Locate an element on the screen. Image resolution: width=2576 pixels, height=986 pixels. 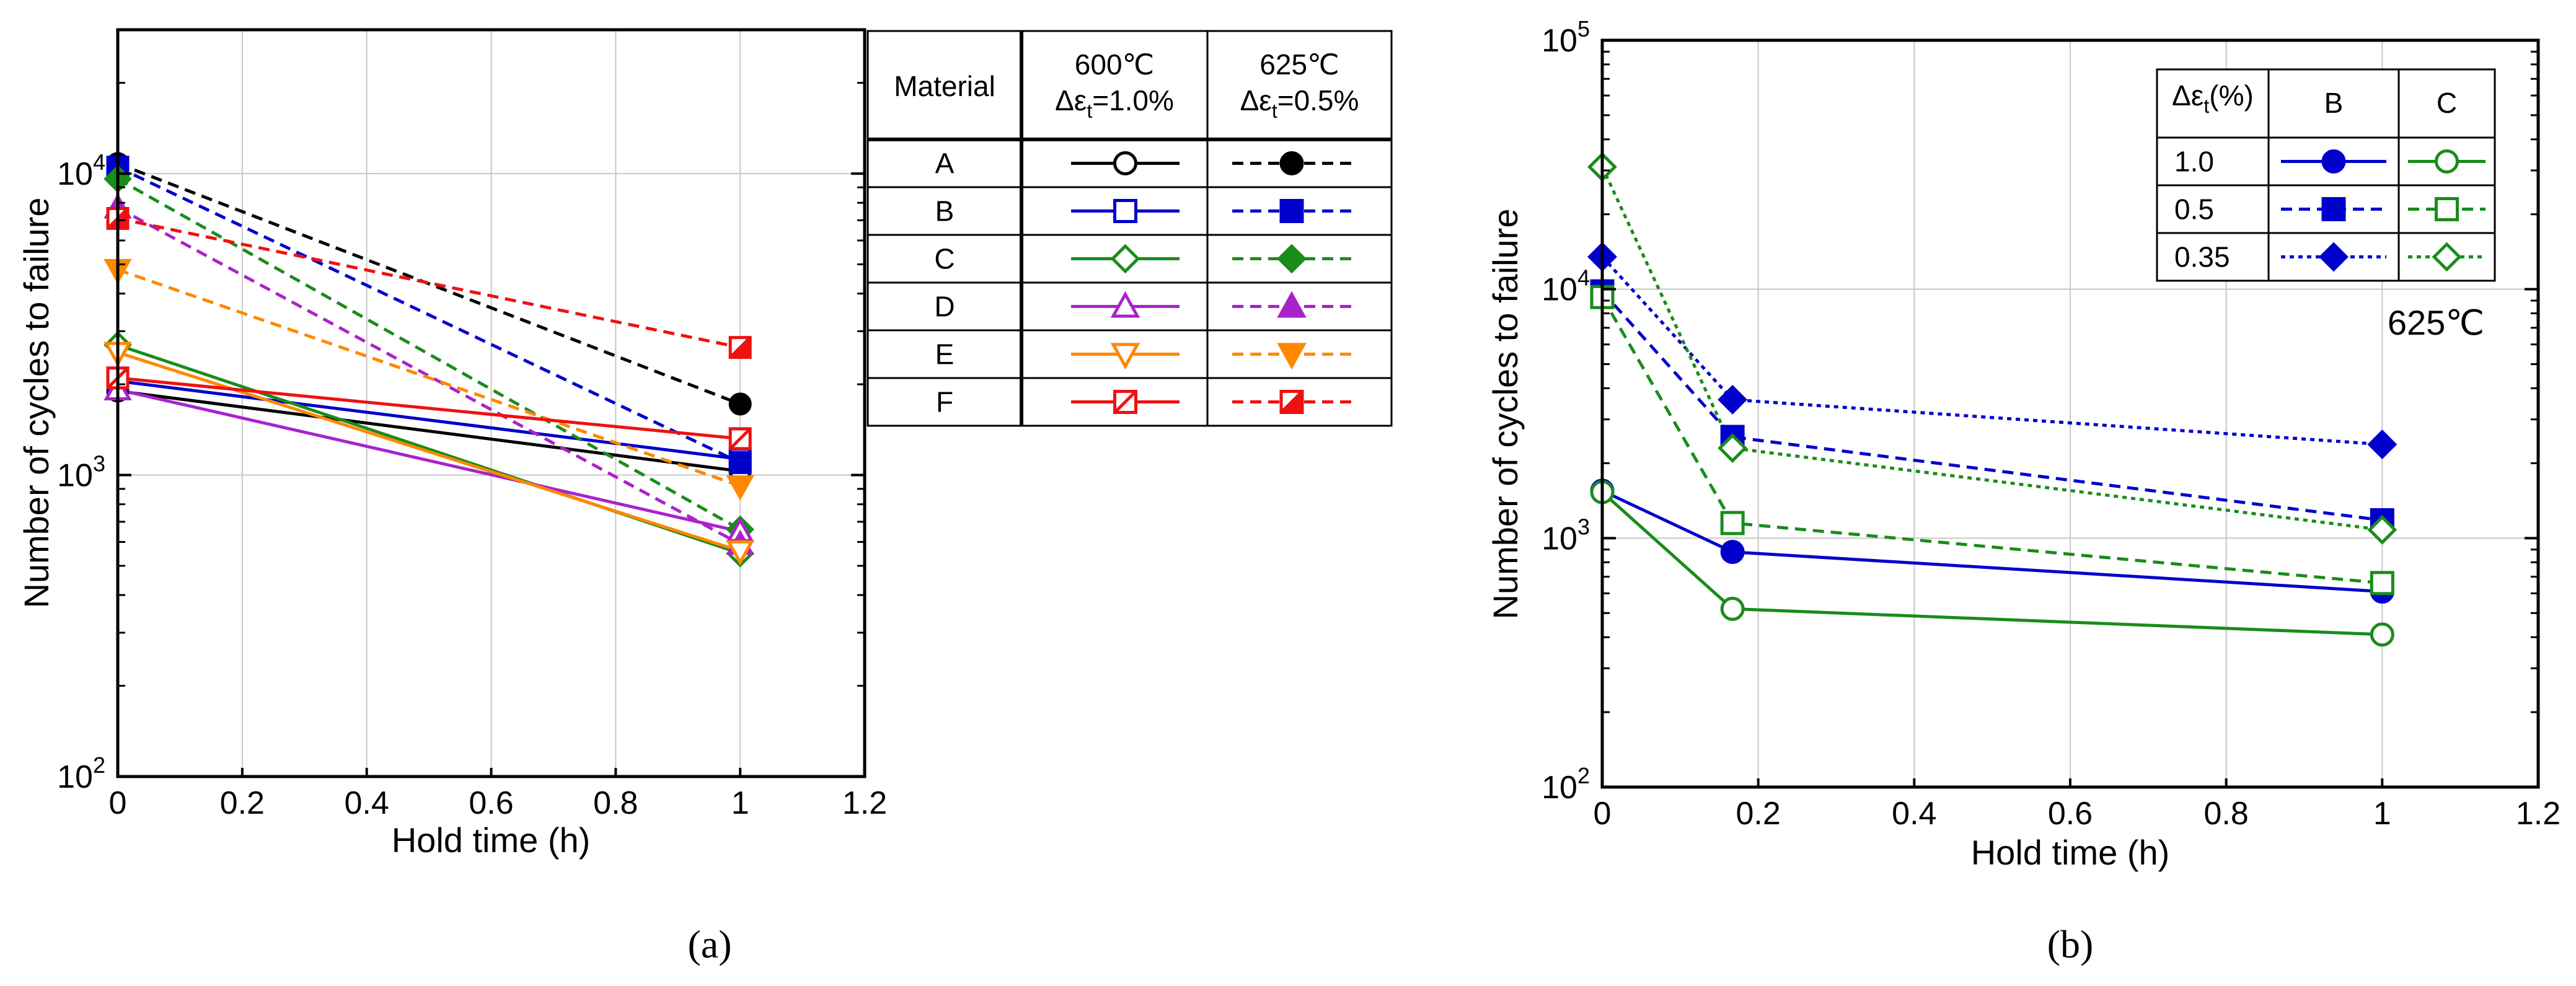
legend-a-row-label: F is located at coordinates (944, 402).